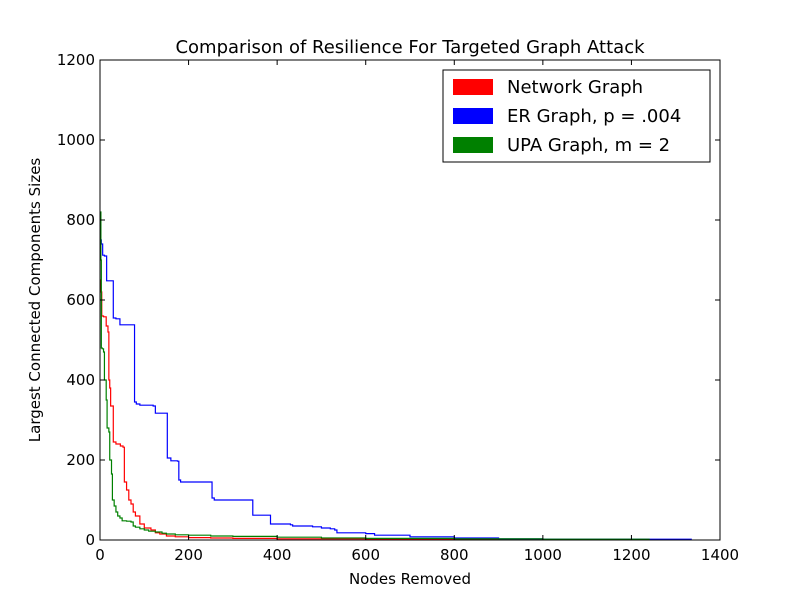  I want to click on y-tick-label: 200, so click(80, 460).